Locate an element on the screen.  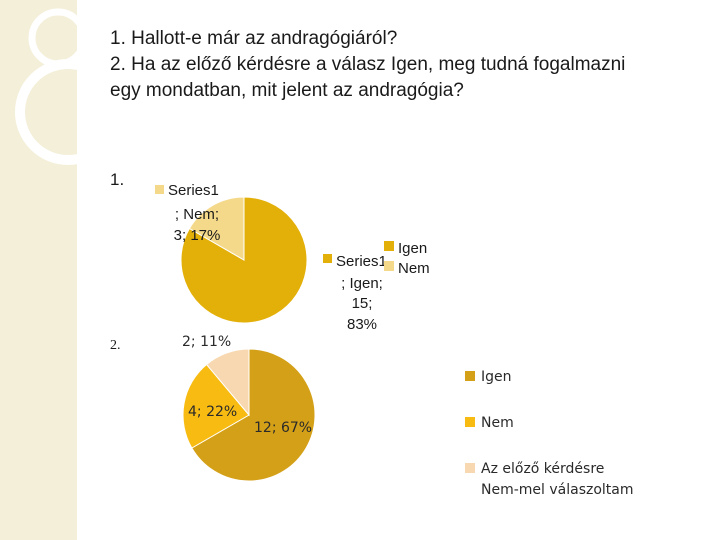
side-strip is located at coordinates (38, 270).